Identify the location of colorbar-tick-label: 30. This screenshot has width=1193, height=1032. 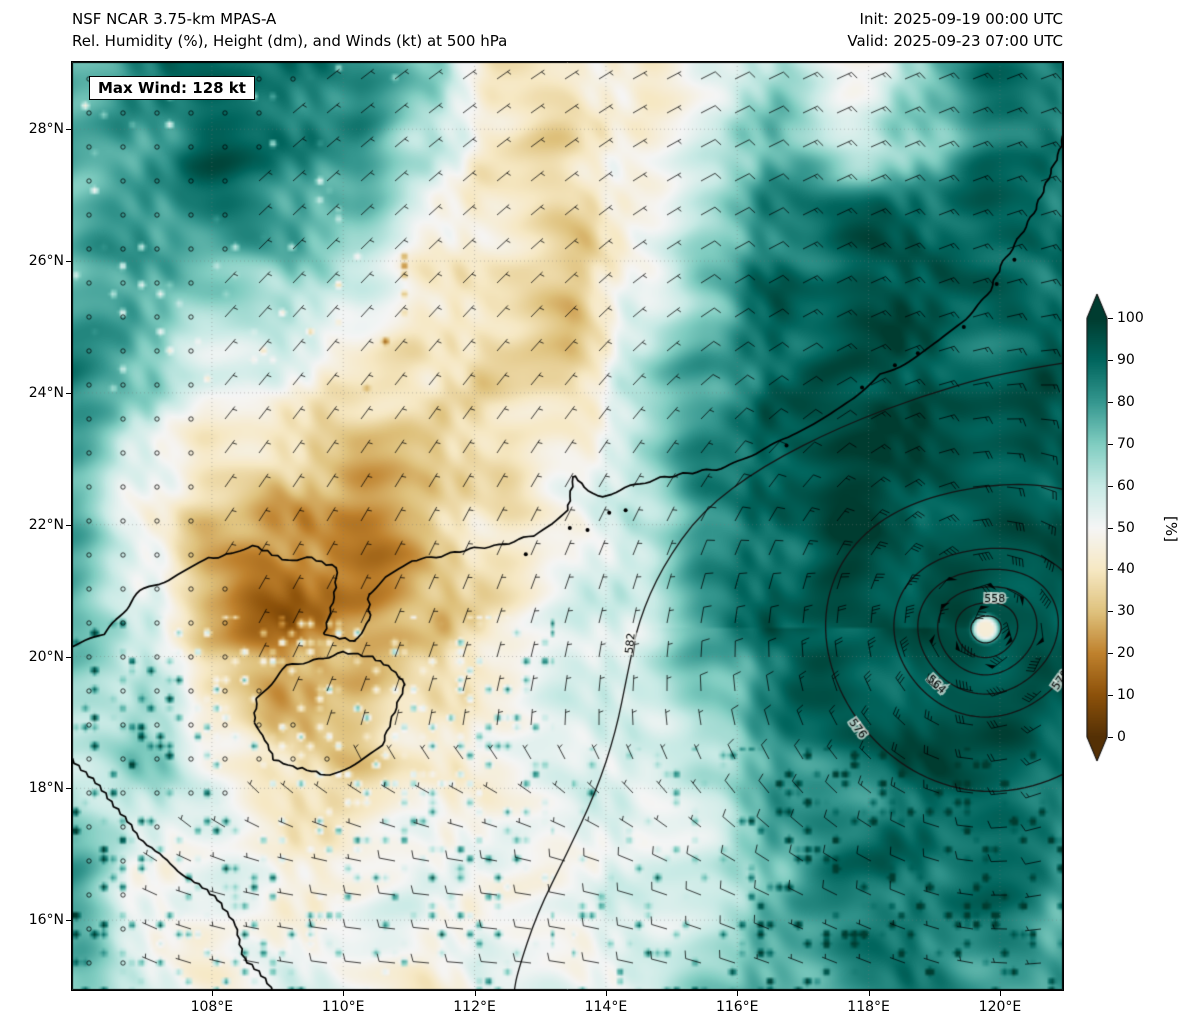
(1126, 611).